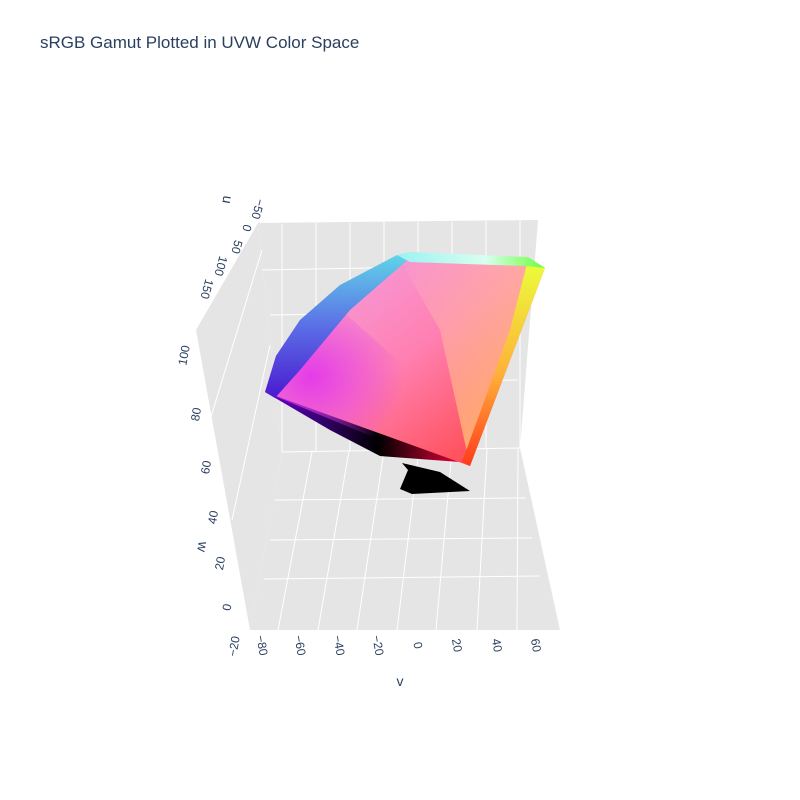 This screenshot has width=800, height=800. Describe the element at coordinates (471, 260) in the screenshot. I see `gamut-top-edge` at that location.